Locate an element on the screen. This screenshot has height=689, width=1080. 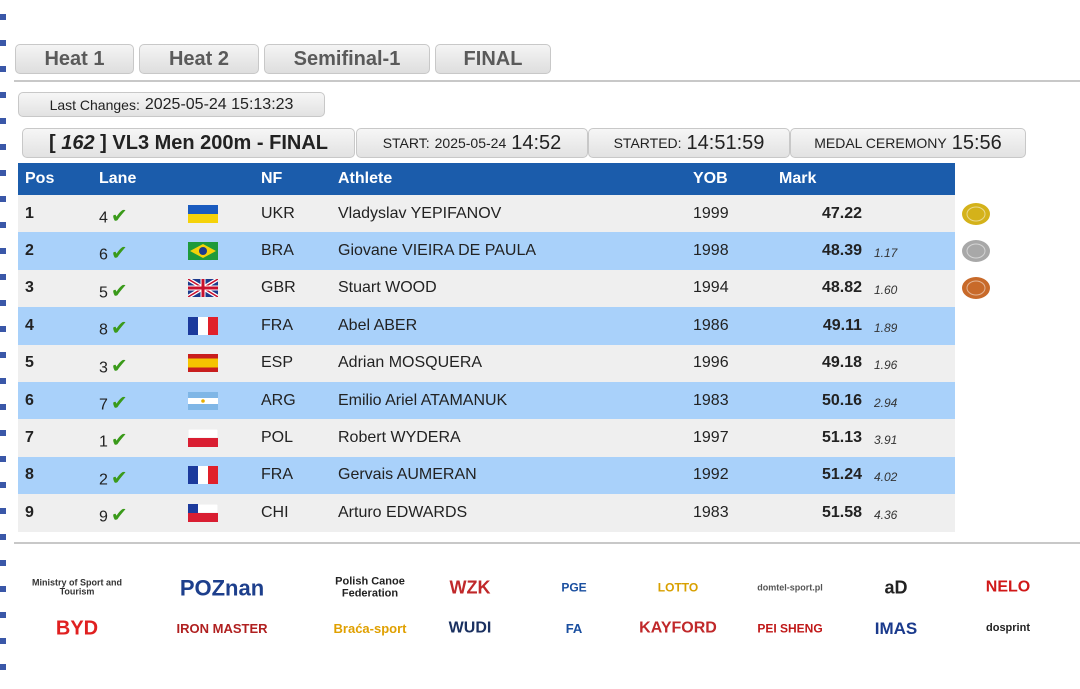
result-row: 4 8 ✔ FRA Abel ABER 1986 49.11 1.89 is located at coordinates (486, 326).